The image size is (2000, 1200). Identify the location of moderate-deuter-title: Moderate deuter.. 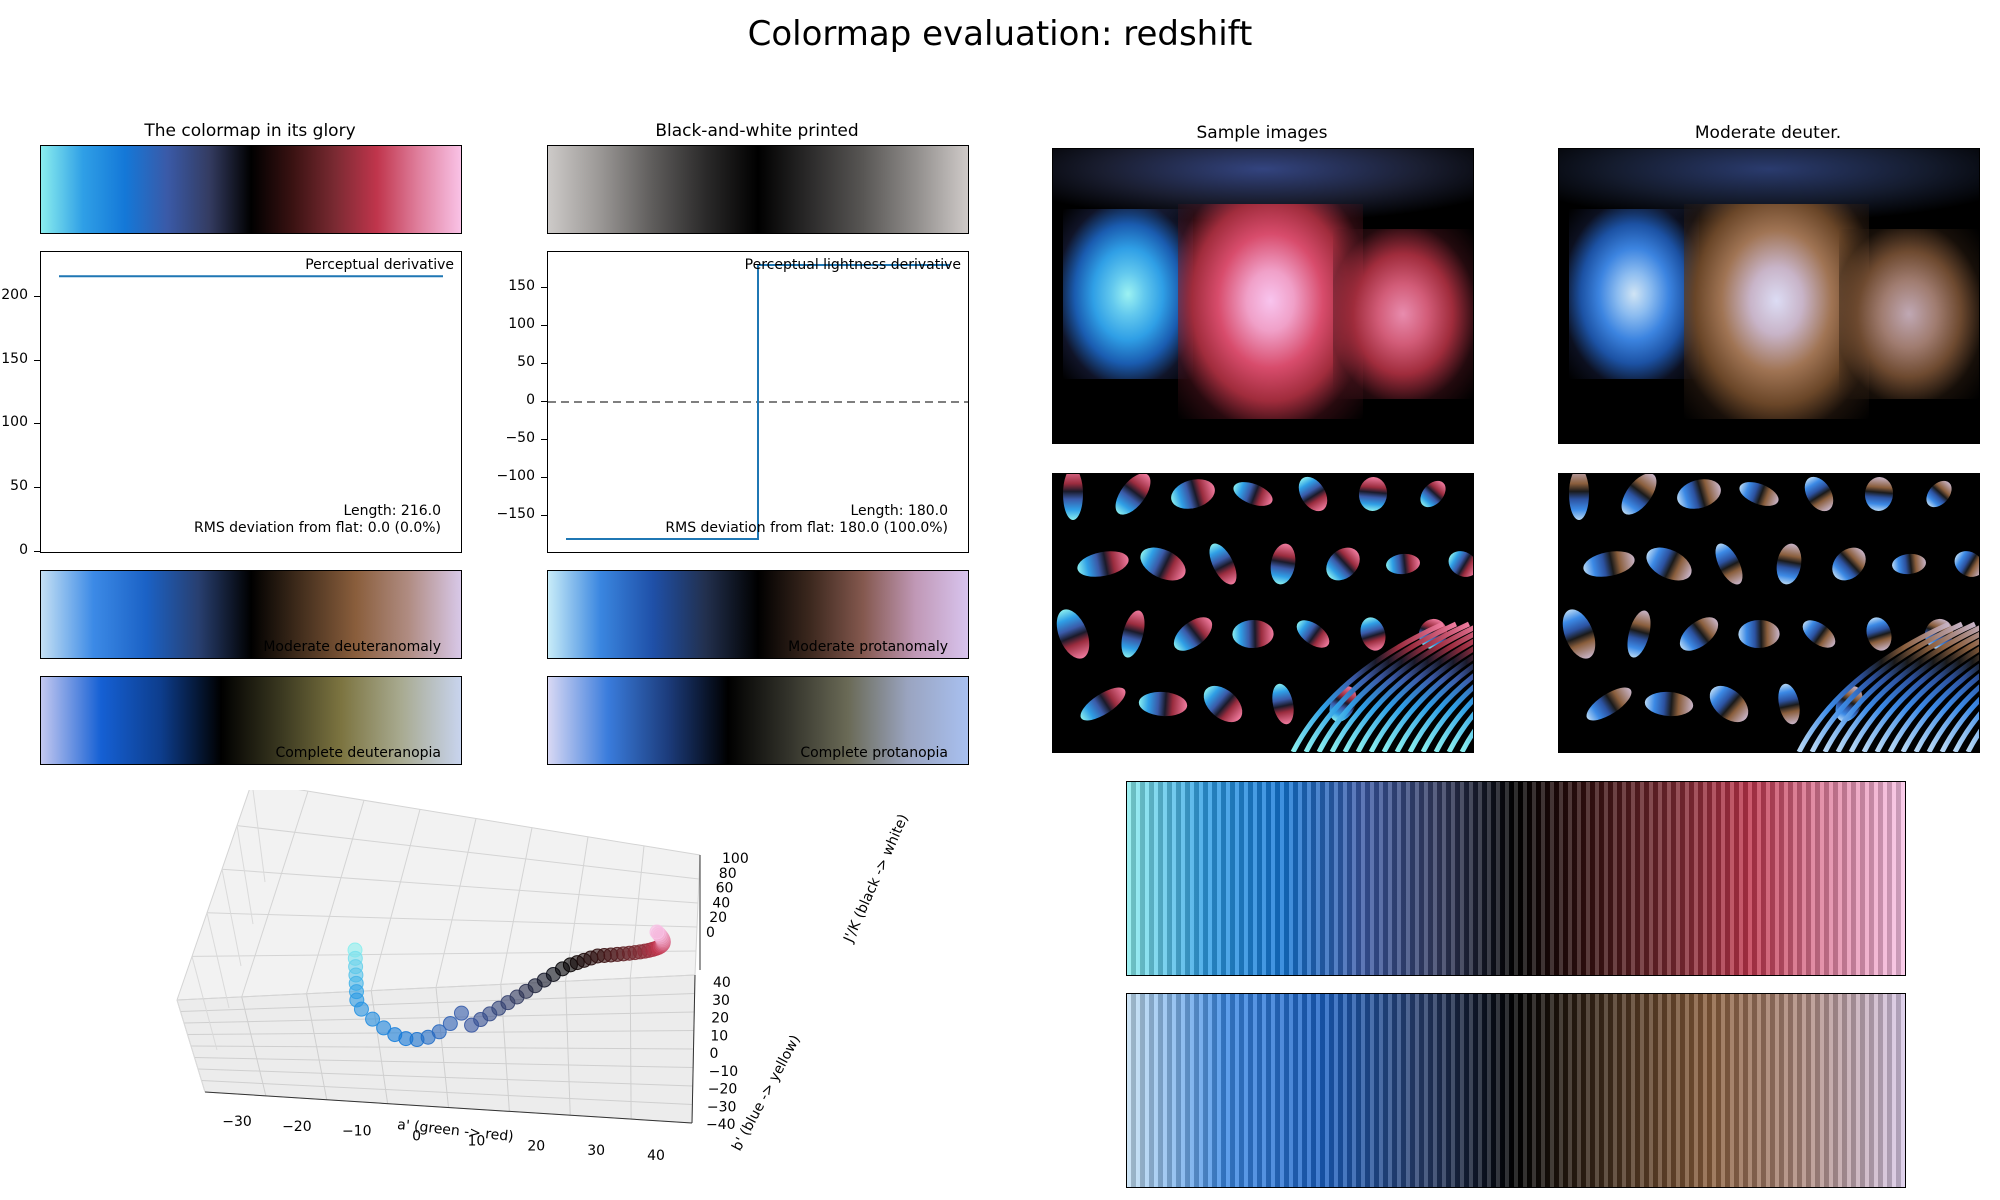
(1768, 133).